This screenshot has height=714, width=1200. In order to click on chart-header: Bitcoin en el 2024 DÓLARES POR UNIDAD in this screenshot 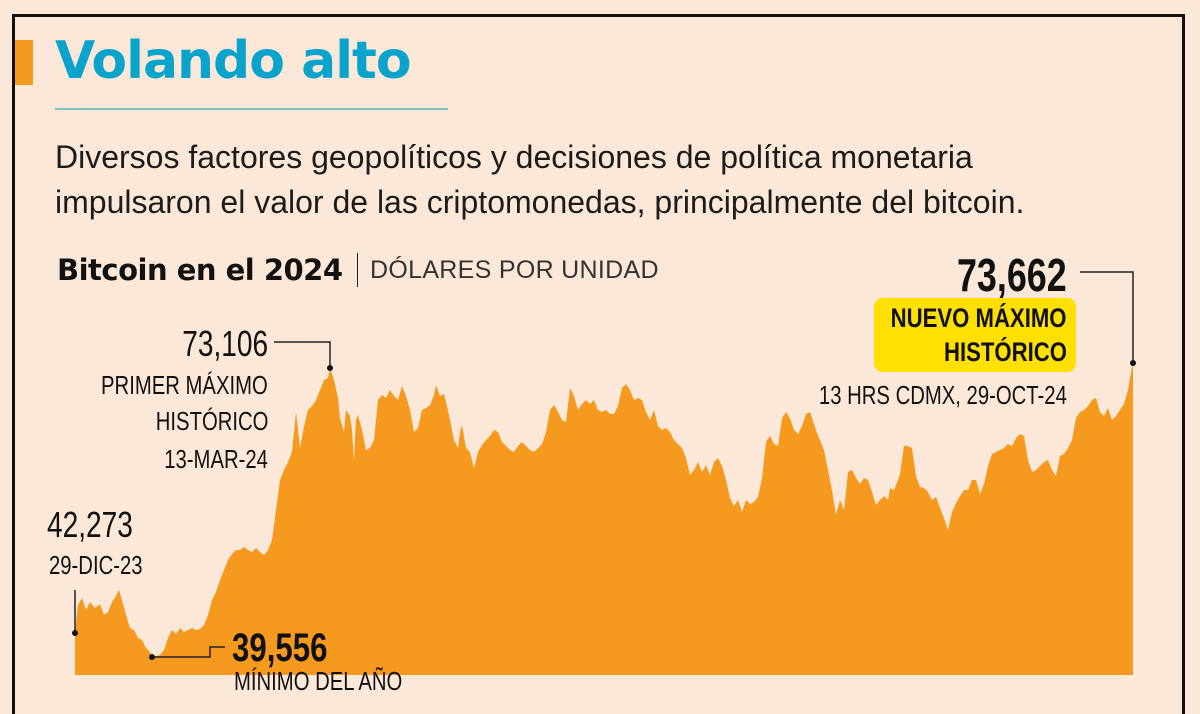, I will do `click(358, 270)`.